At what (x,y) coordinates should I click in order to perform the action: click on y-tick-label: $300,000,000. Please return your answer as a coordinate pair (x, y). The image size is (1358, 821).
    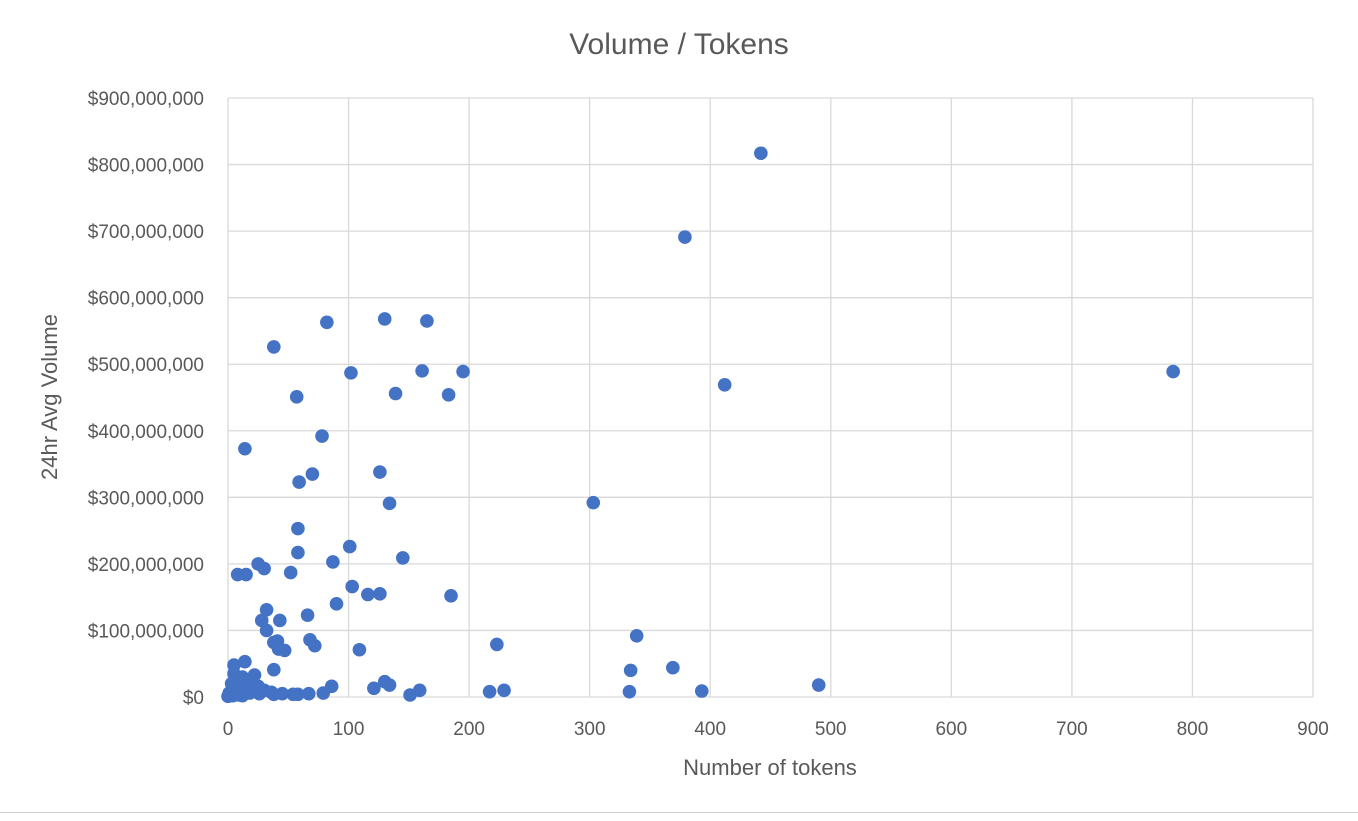
    Looking at the image, I should click on (146, 498).